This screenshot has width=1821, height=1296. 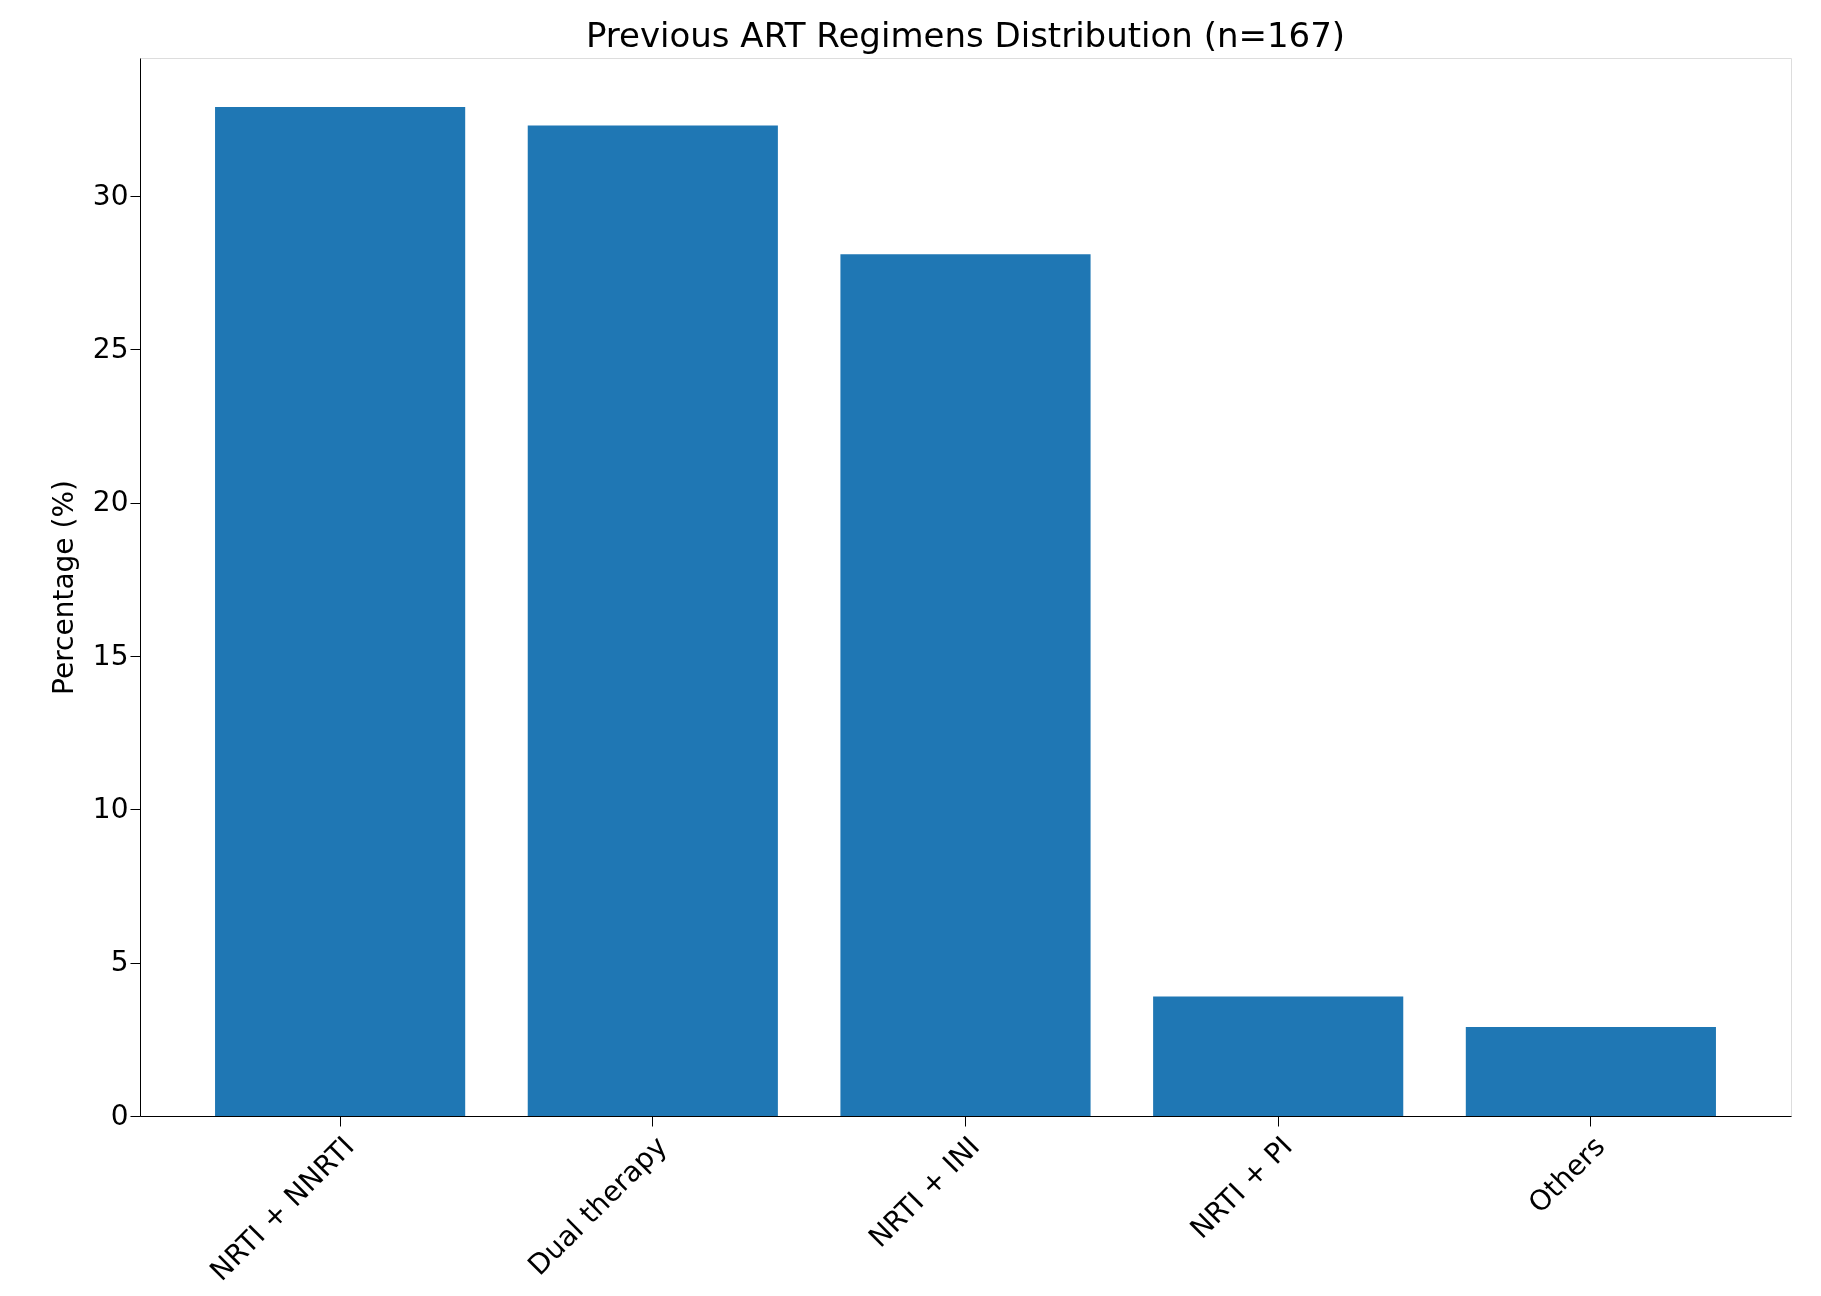 I want to click on y-tick-label: 15, so click(x=110, y=655).